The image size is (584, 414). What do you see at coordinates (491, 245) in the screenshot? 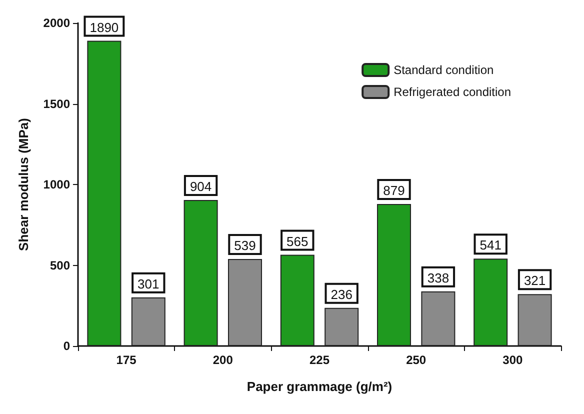
I see `data-label: 541` at bounding box center [491, 245].